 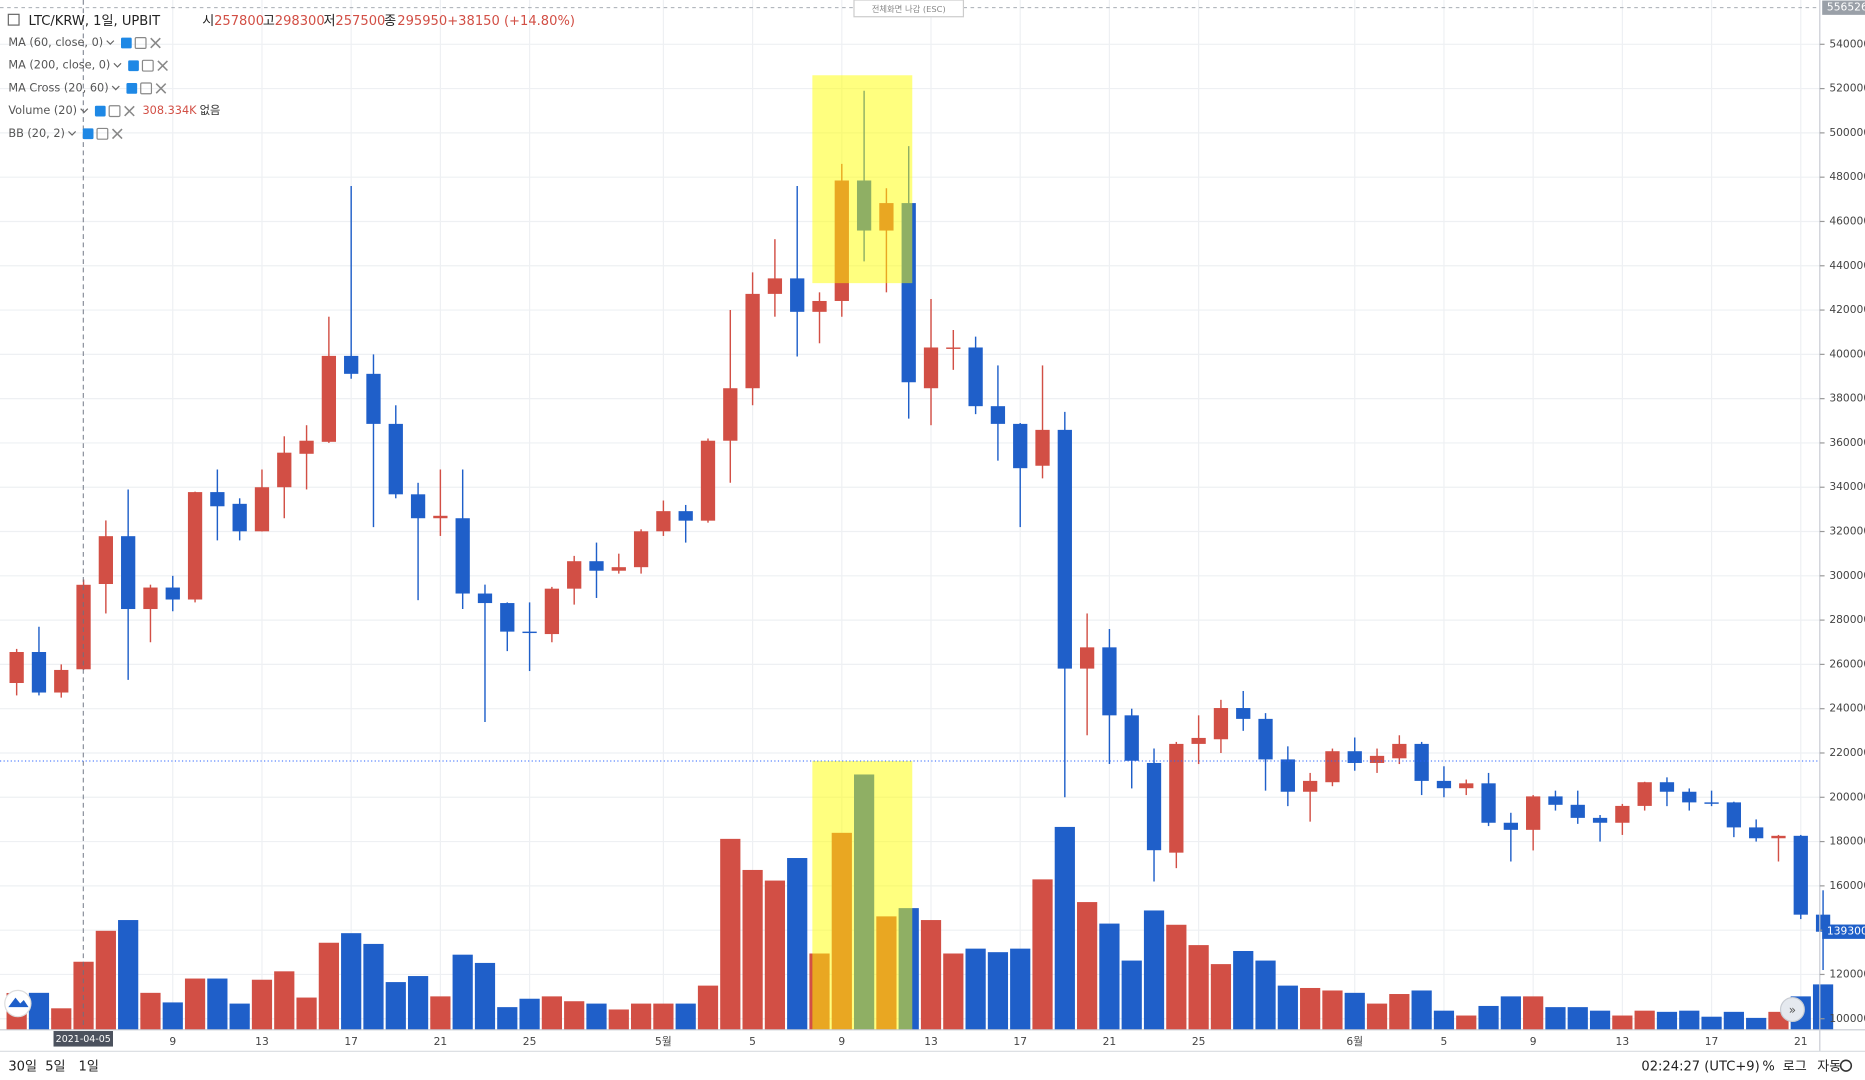 What do you see at coordinates (1847, 575) in the screenshot?
I see `y-tick-label: 300000` at bounding box center [1847, 575].